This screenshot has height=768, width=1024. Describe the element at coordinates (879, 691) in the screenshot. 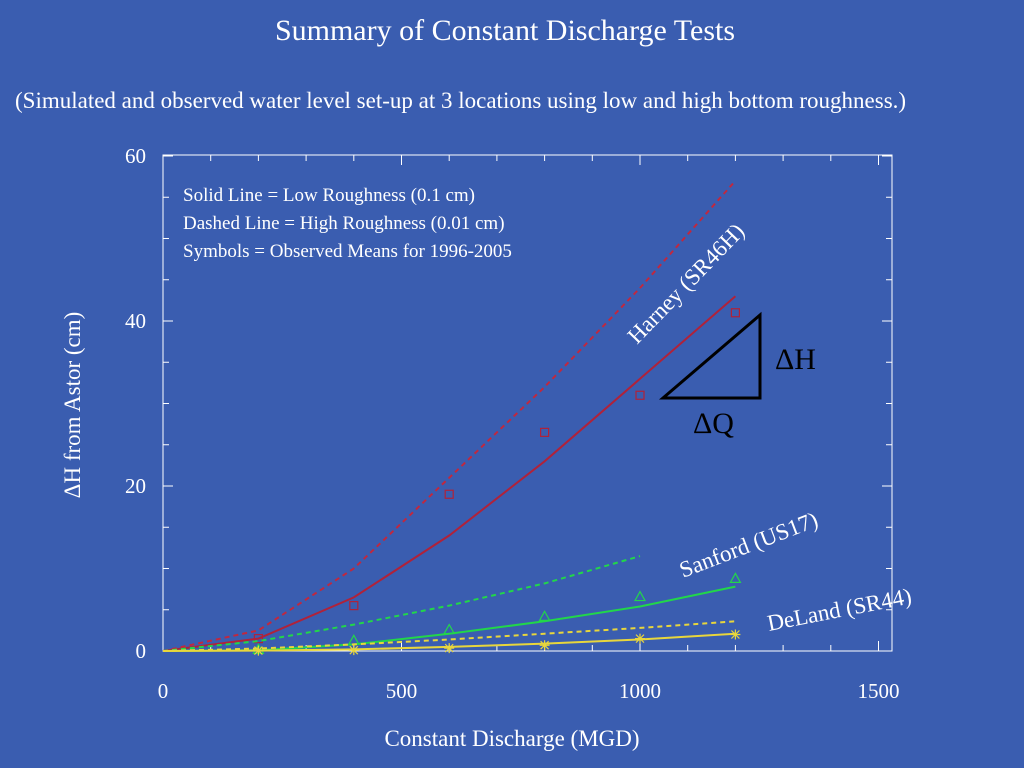

I see `x-tick-label: 1500` at that location.